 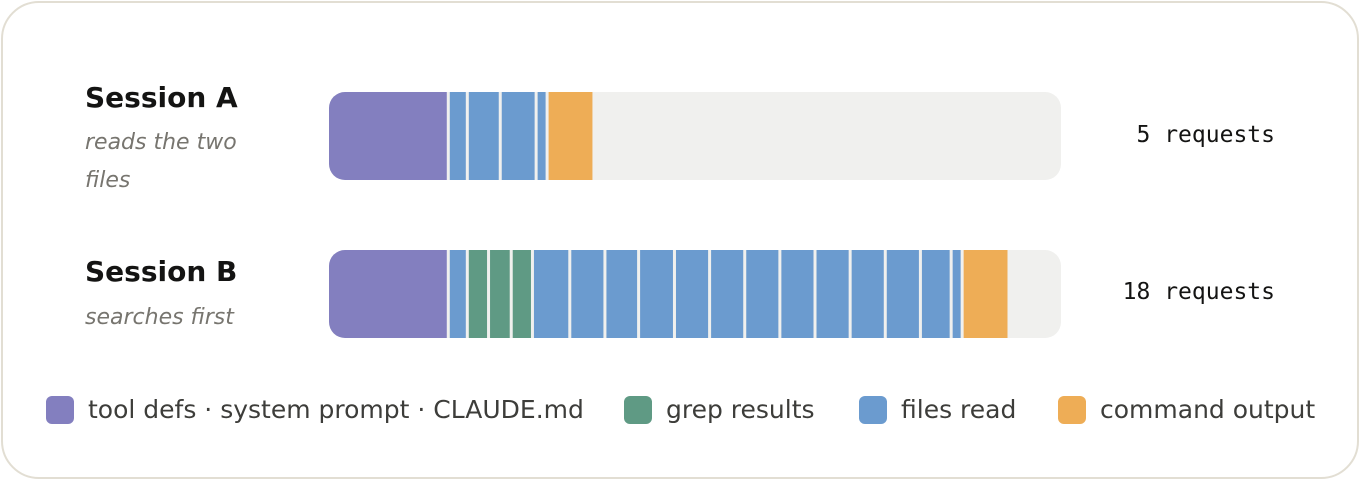 I want to click on request-count: 18 requests, so click(x=1198, y=292).